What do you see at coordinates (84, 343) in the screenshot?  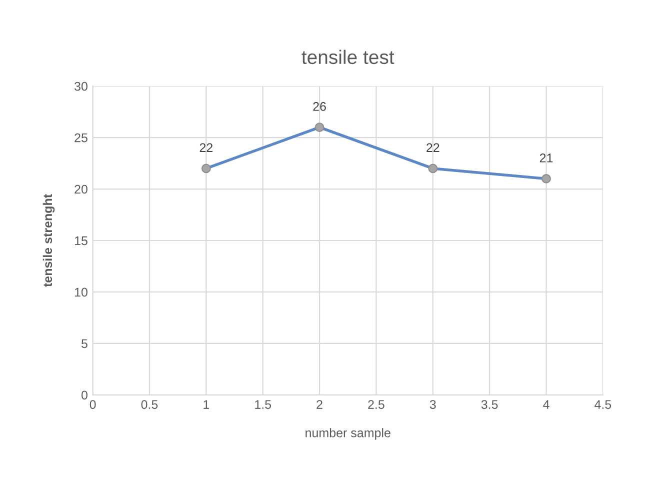 I see `y-tick-label: 5` at bounding box center [84, 343].